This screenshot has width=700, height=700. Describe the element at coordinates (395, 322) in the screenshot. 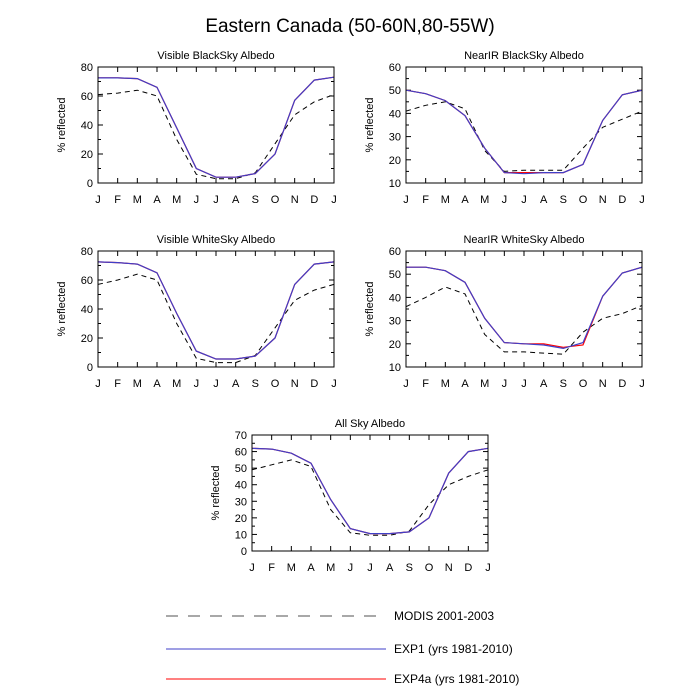

I see `y-tick-label: 30` at that location.